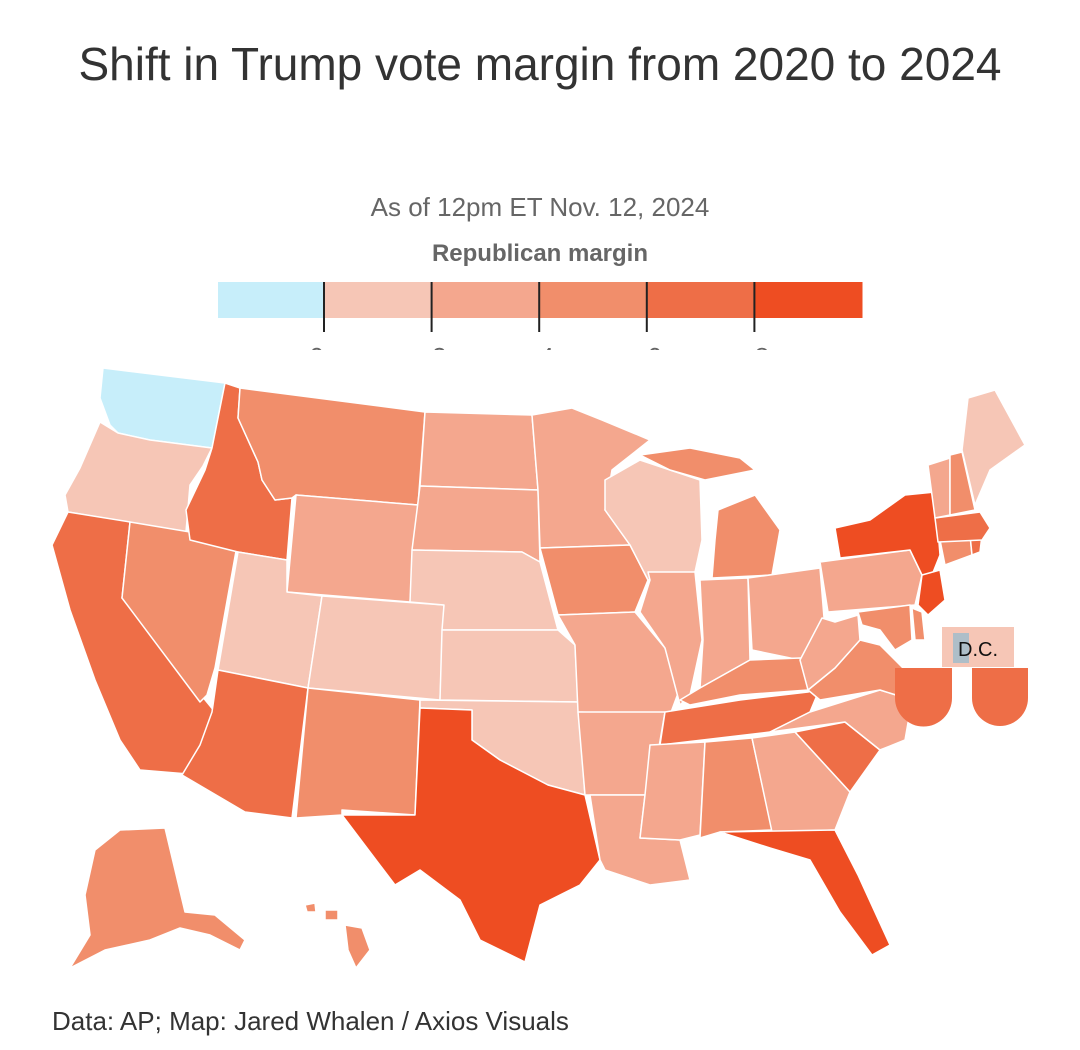 Image resolution: width=1080 pixels, height=1050 pixels. Describe the element at coordinates (647, 346) in the screenshot. I see `legend-tick-label: +6` at that location.